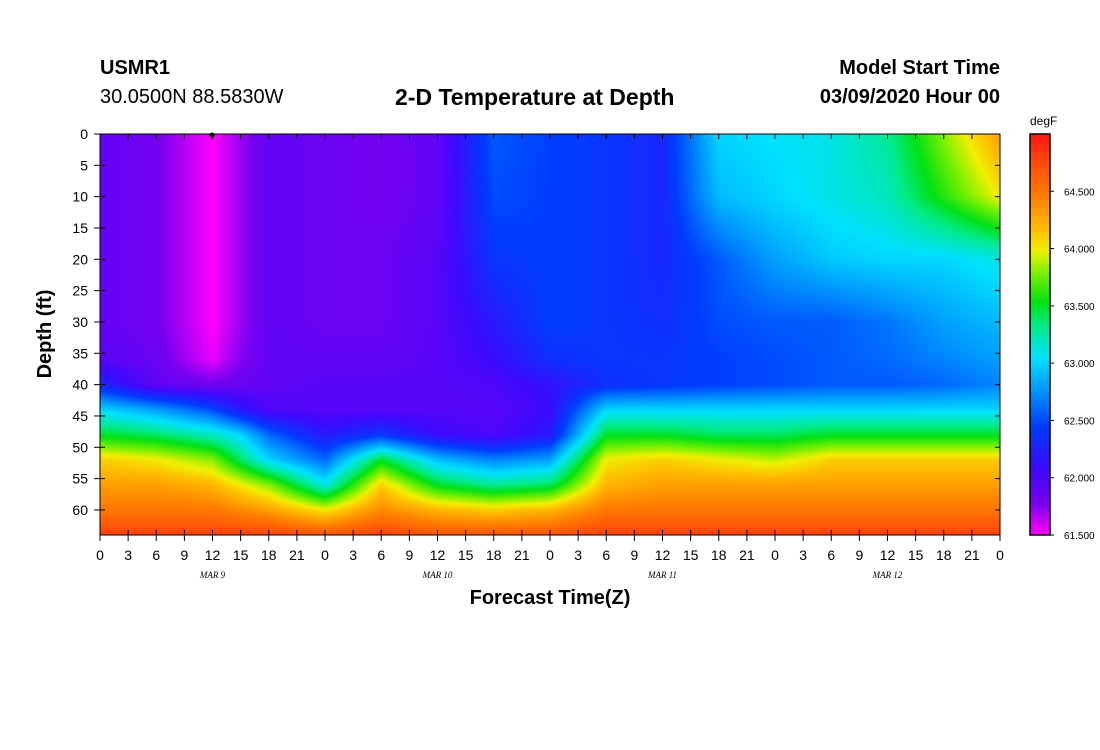  Describe the element at coordinates (84, 134) in the screenshot. I see `y-tick-label: 0` at that location.